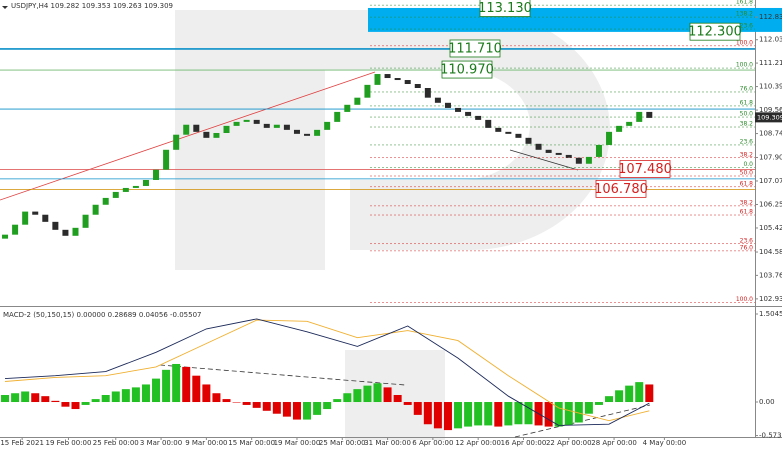  What do you see at coordinates (342, 443) in the screenshot?
I see `x-tick-label: 25 Mar 00:00` at bounding box center [342, 443].